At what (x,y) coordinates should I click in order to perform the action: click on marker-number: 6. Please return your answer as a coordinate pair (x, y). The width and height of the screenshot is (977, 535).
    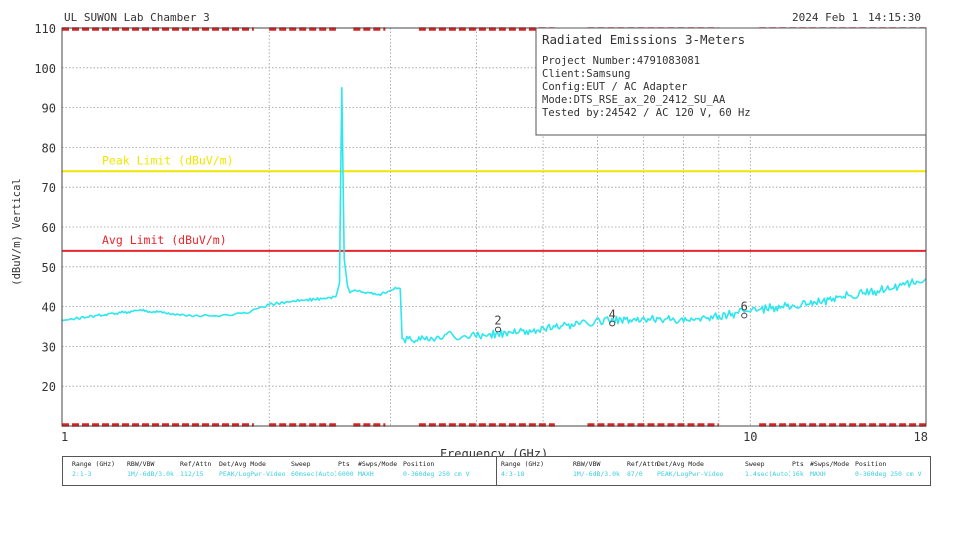
    Looking at the image, I should click on (744, 307).